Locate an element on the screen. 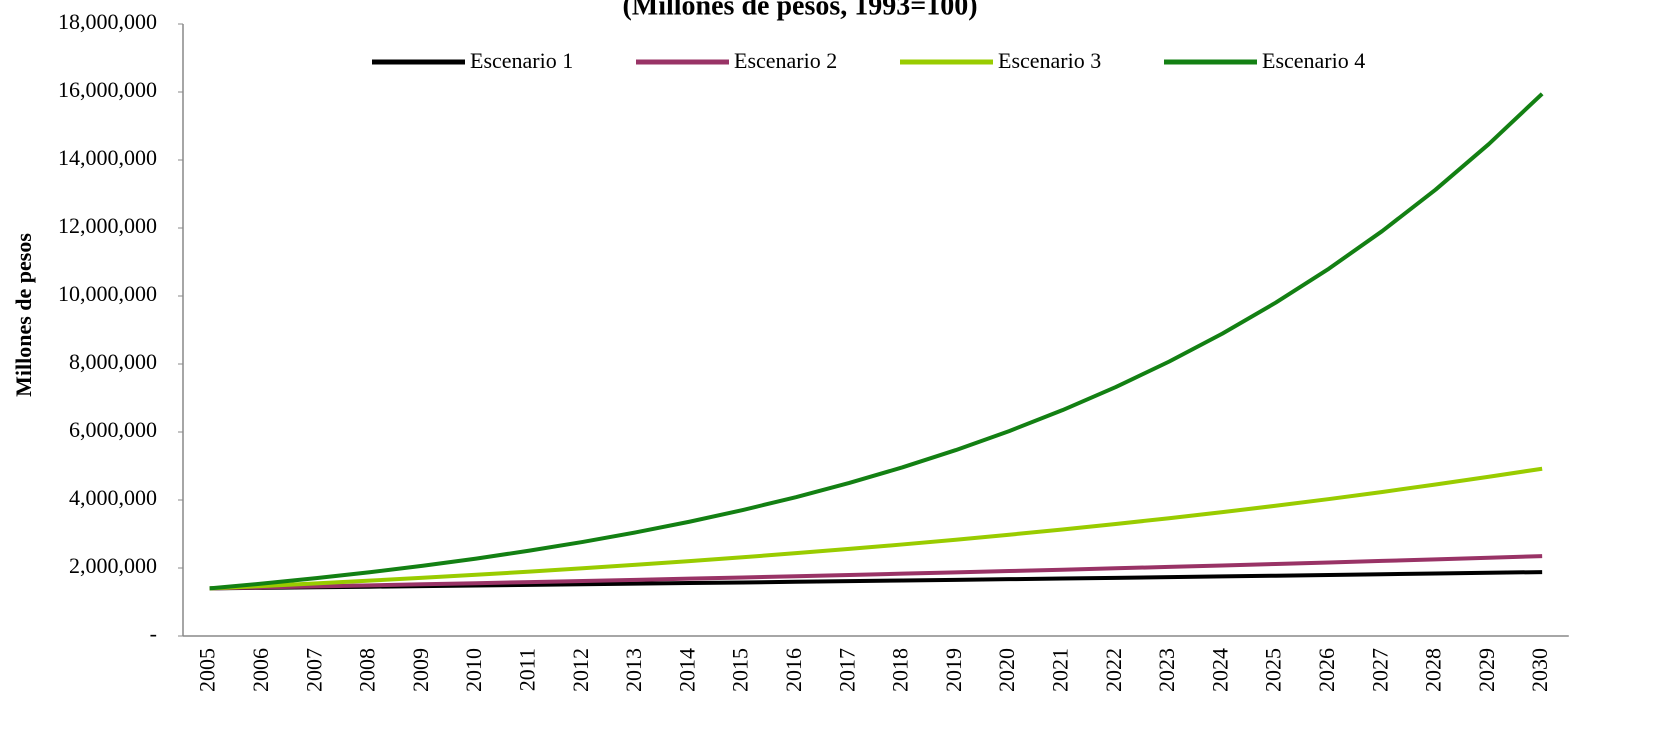 This screenshot has width=1665, height=756. x-tick-label: 2019 is located at coordinates (953, 670).